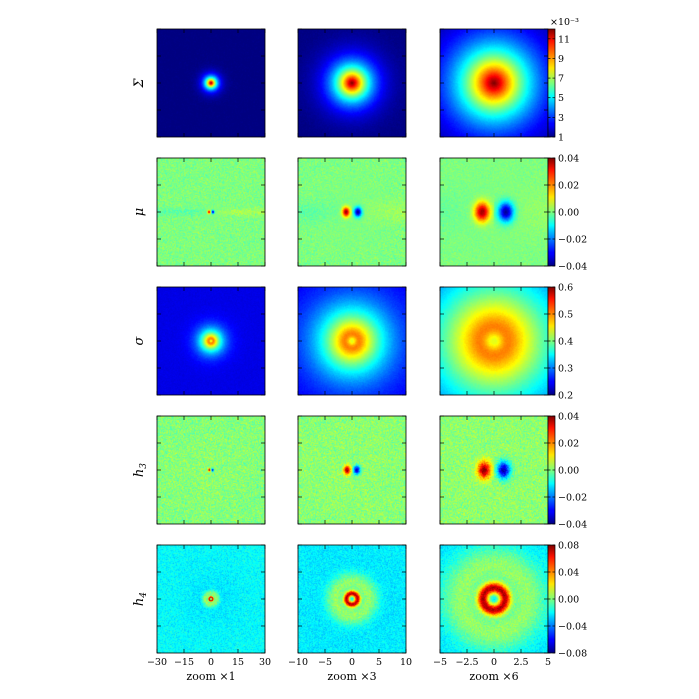  Describe the element at coordinates (565, 396) in the screenshot. I see `colorbar-tick-label: 0.2` at that location.